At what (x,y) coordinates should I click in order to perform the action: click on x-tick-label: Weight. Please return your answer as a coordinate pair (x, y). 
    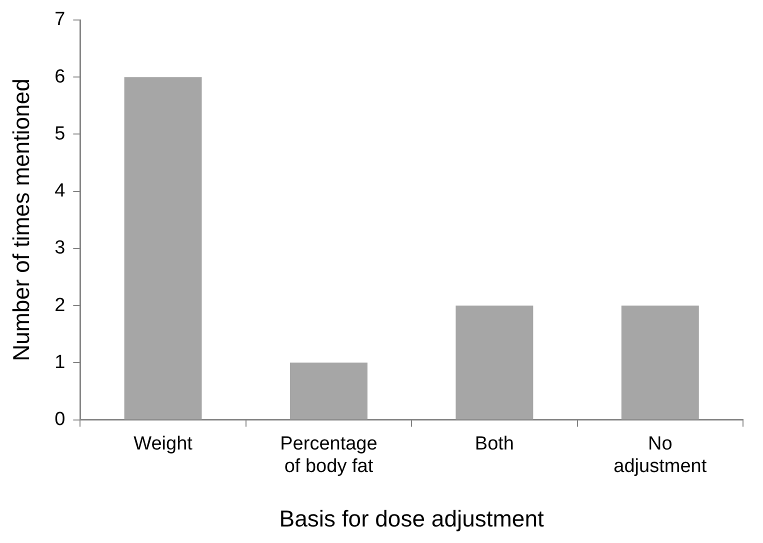
    Looking at the image, I should click on (164, 443).